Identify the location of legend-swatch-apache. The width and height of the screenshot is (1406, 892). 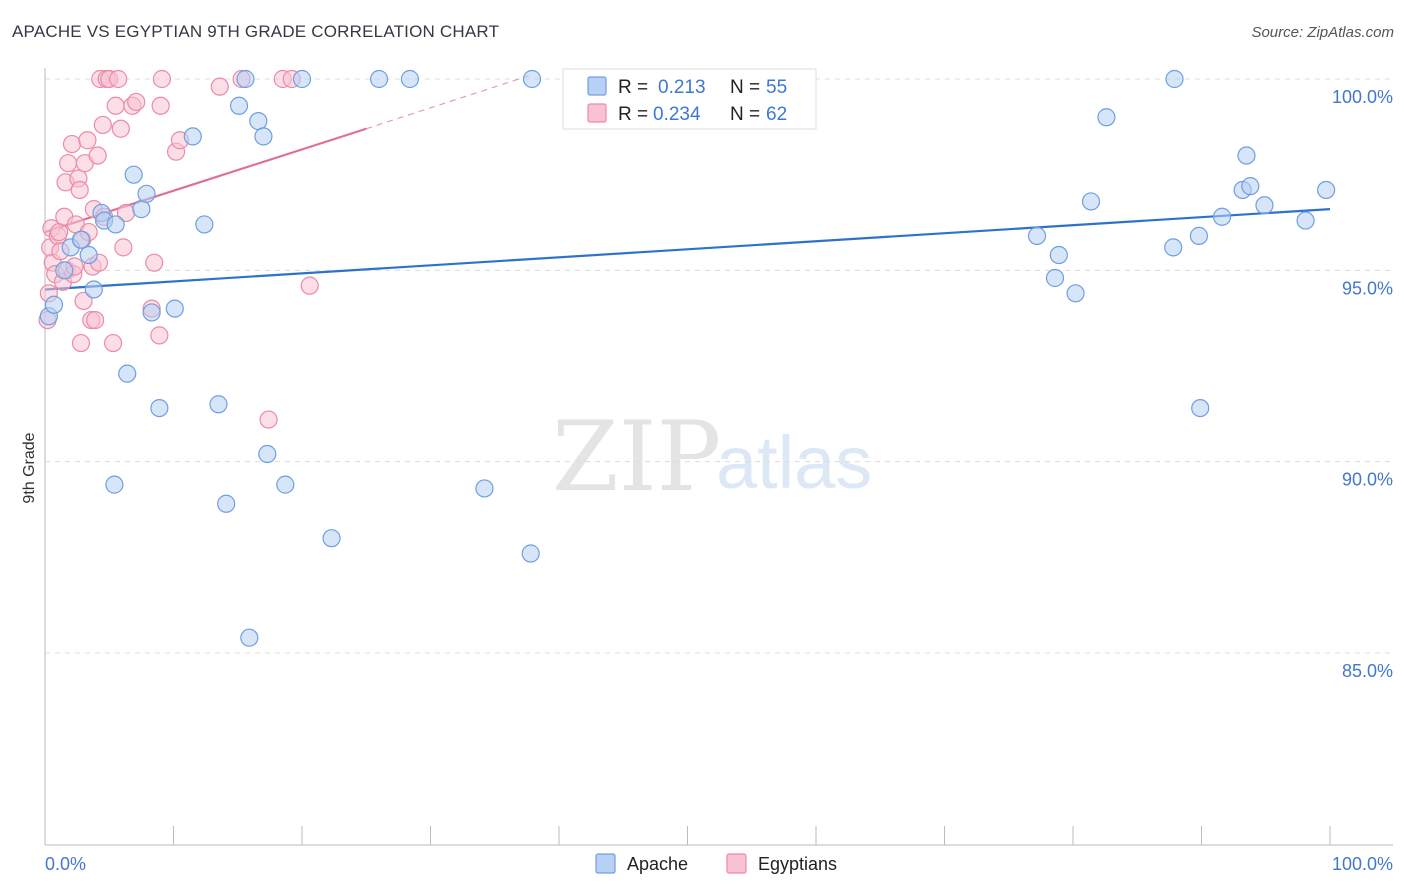
(597, 86).